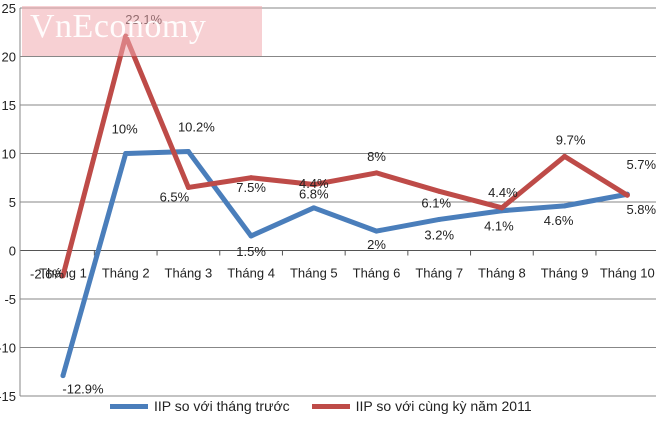 This screenshot has height=439, width=656. Describe the element at coordinates (559, 220) in the screenshot. I see `data-label: 4.6%` at that location.